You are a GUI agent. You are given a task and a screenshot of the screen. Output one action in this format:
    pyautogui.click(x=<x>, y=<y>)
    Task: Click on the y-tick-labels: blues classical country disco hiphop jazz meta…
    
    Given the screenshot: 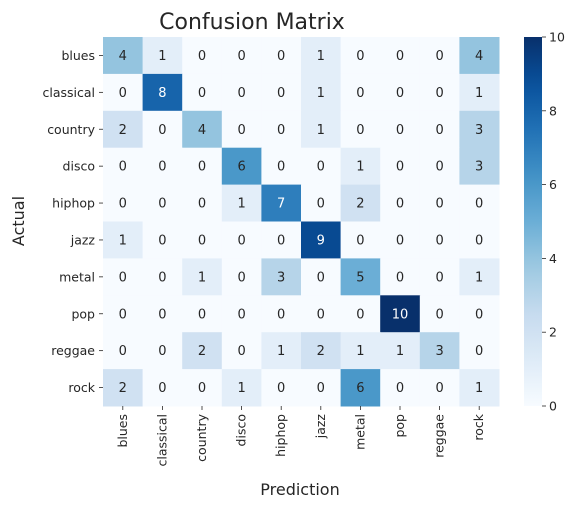 What is the action you would take?
    pyautogui.click(x=72, y=221)
    